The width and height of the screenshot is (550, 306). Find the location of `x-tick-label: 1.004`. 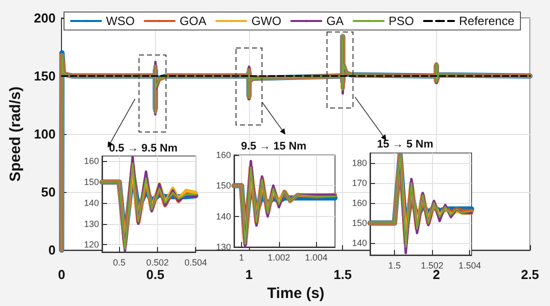

x-tick-label: 1.004 is located at coordinates (316, 257).